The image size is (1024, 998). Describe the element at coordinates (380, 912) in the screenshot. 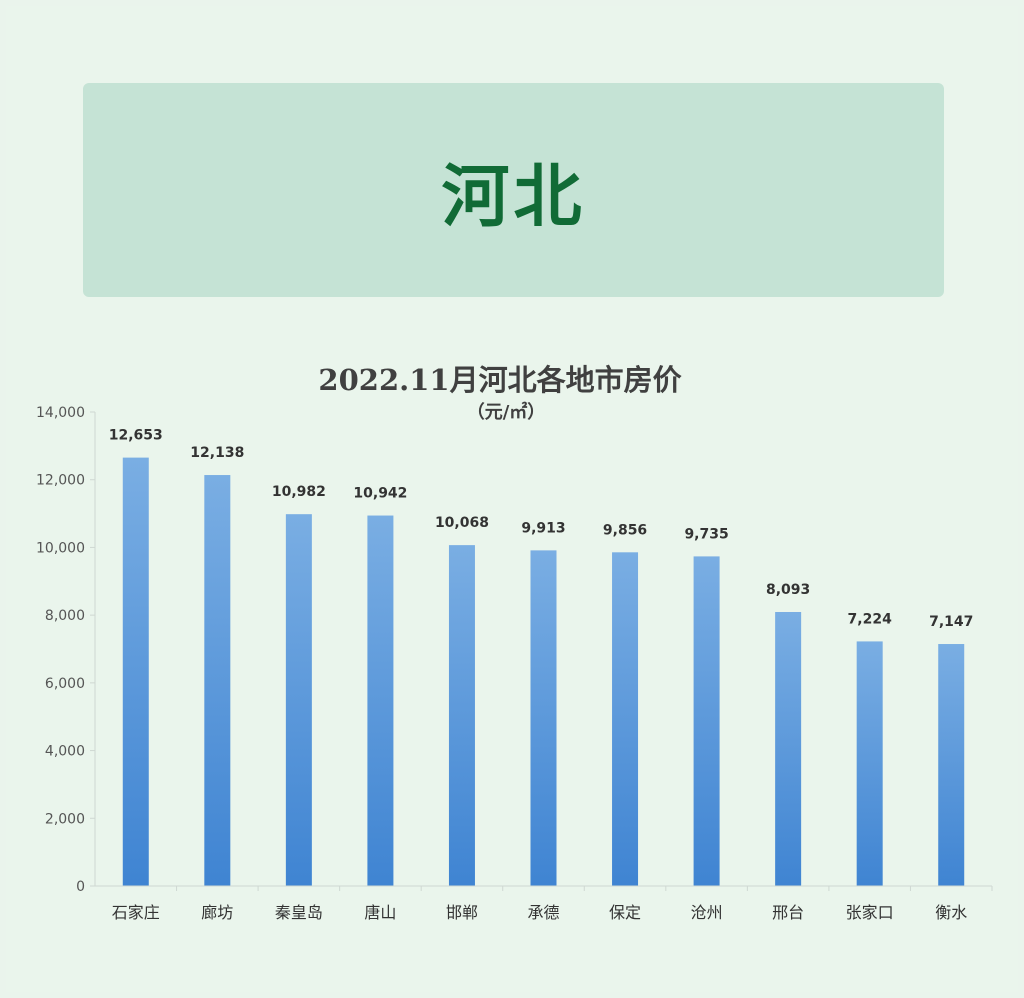

I see `x-category-label: 唐山` at that location.